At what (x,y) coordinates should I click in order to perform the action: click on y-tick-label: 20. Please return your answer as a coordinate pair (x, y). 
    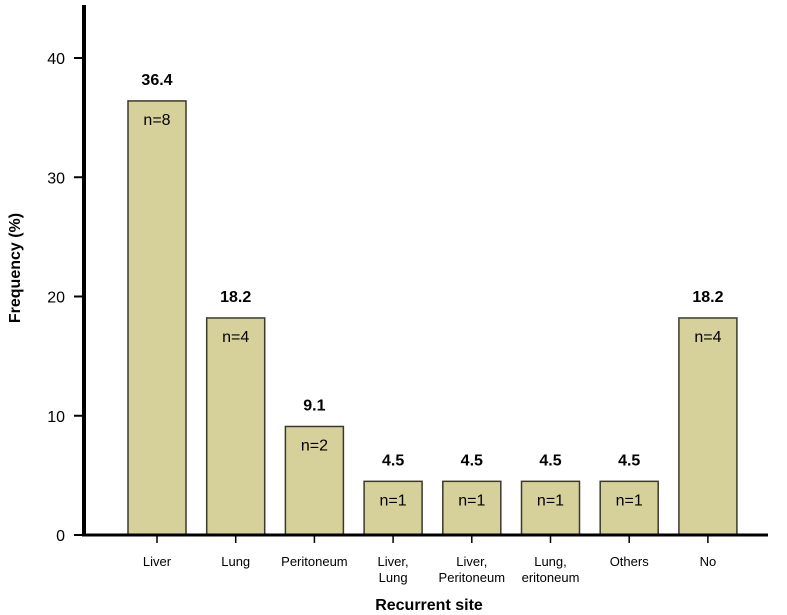
    Looking at the image, I should click on (56, 298).